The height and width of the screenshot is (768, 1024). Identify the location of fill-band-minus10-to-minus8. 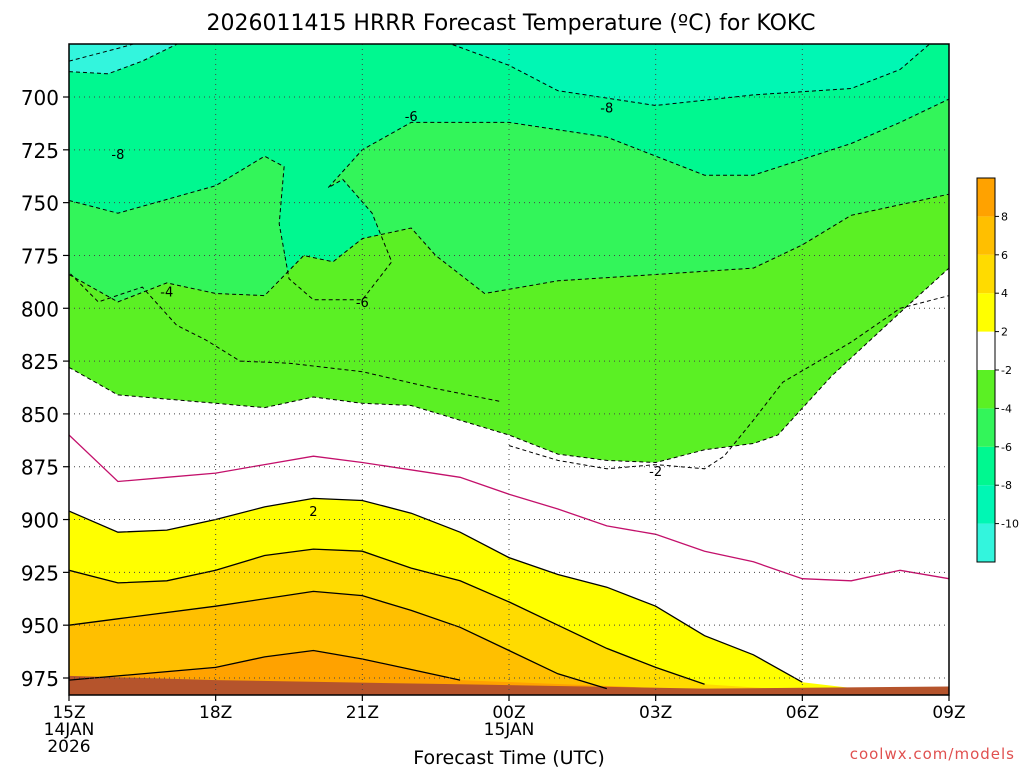
(499, 75).